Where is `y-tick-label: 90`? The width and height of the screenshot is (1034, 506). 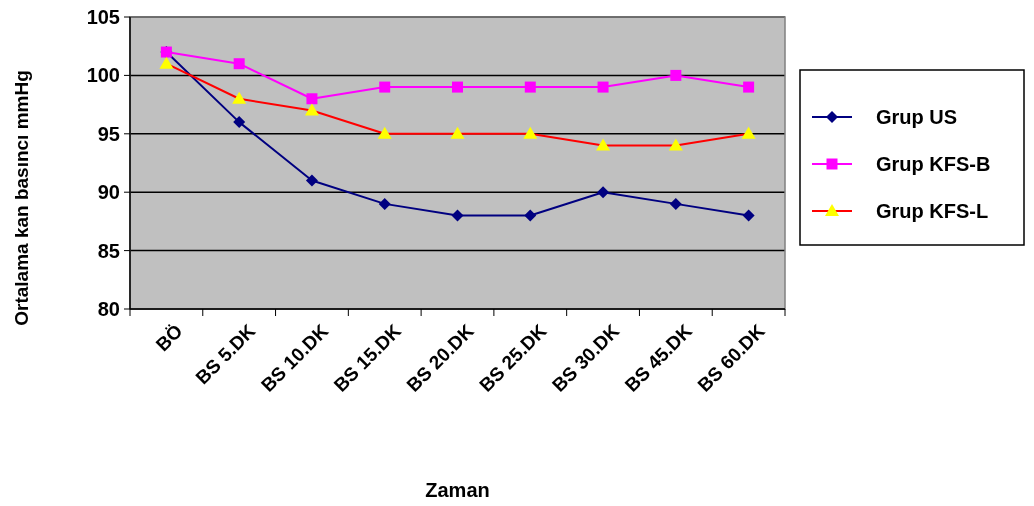
y-tick-label: 90 is located at coordinates (108, 192).